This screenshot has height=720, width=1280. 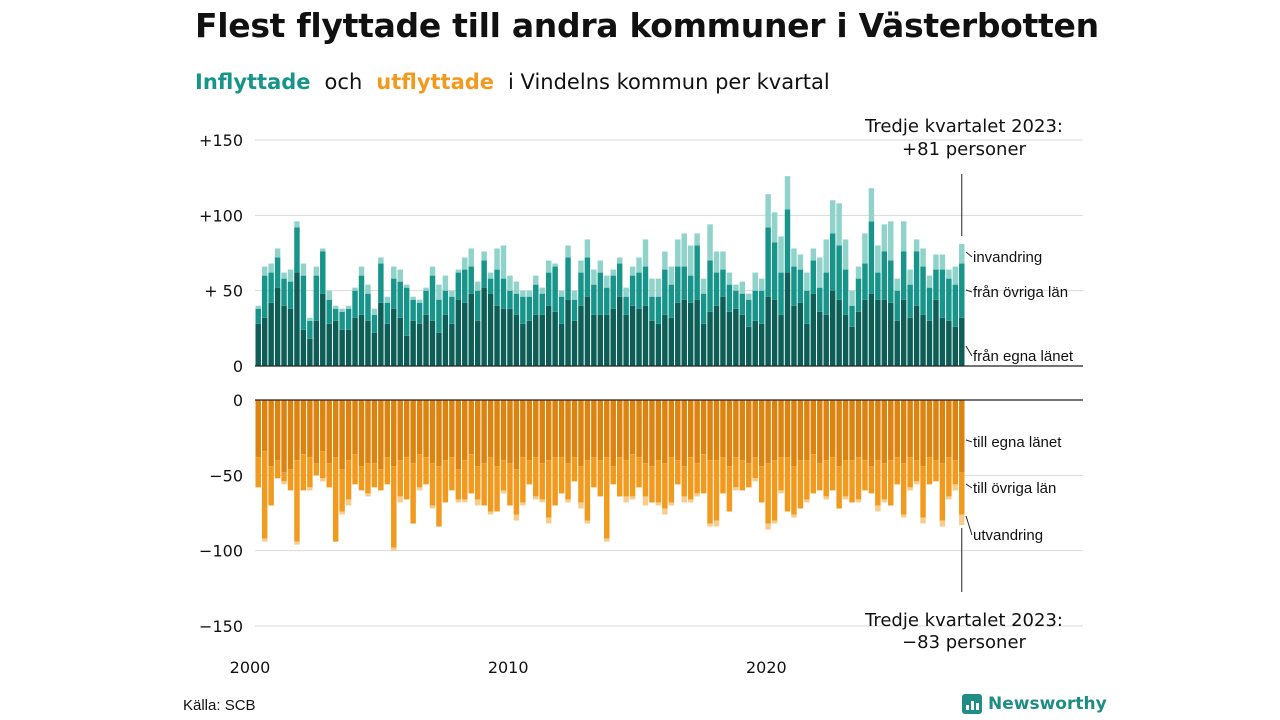 I want to click on segment-label-fran_ovriga_lan: från övriga län, so click(x=1020, y=292).